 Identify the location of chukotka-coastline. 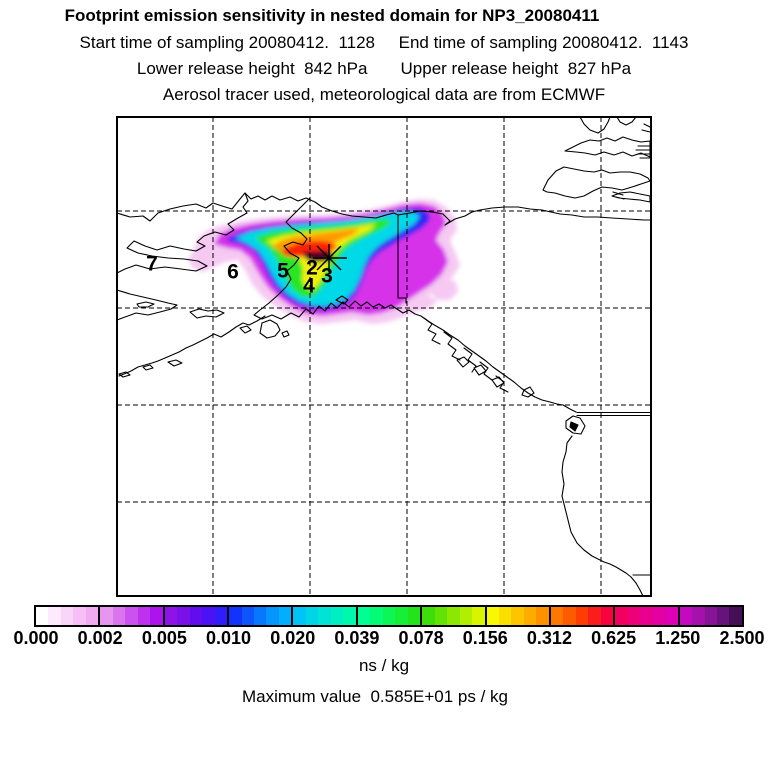
(183, 233).